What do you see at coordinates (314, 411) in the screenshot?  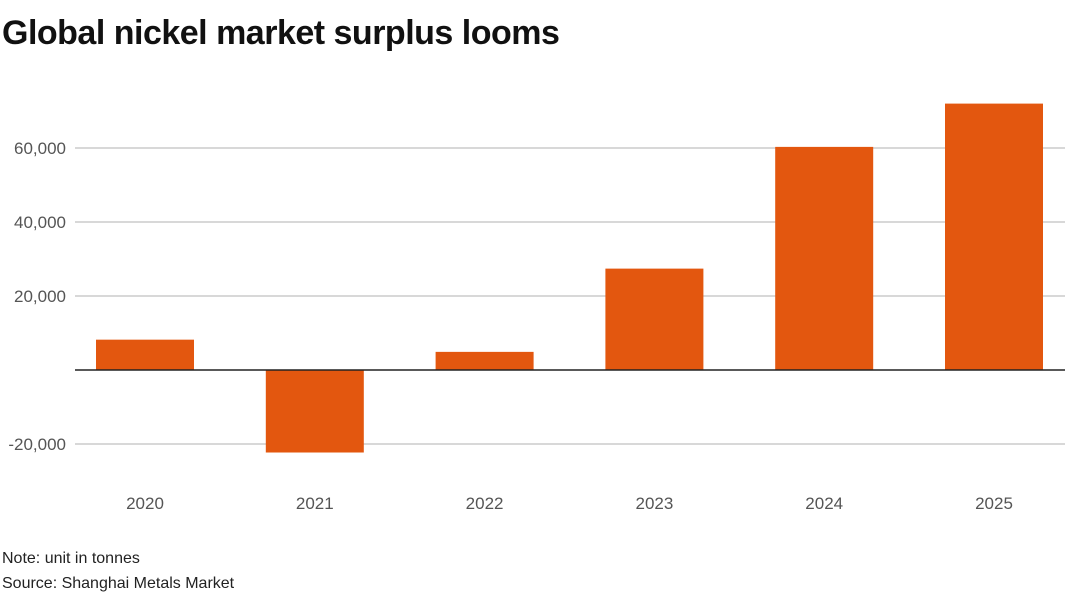 I see `bar-2021` at bounding box center [314, 411].